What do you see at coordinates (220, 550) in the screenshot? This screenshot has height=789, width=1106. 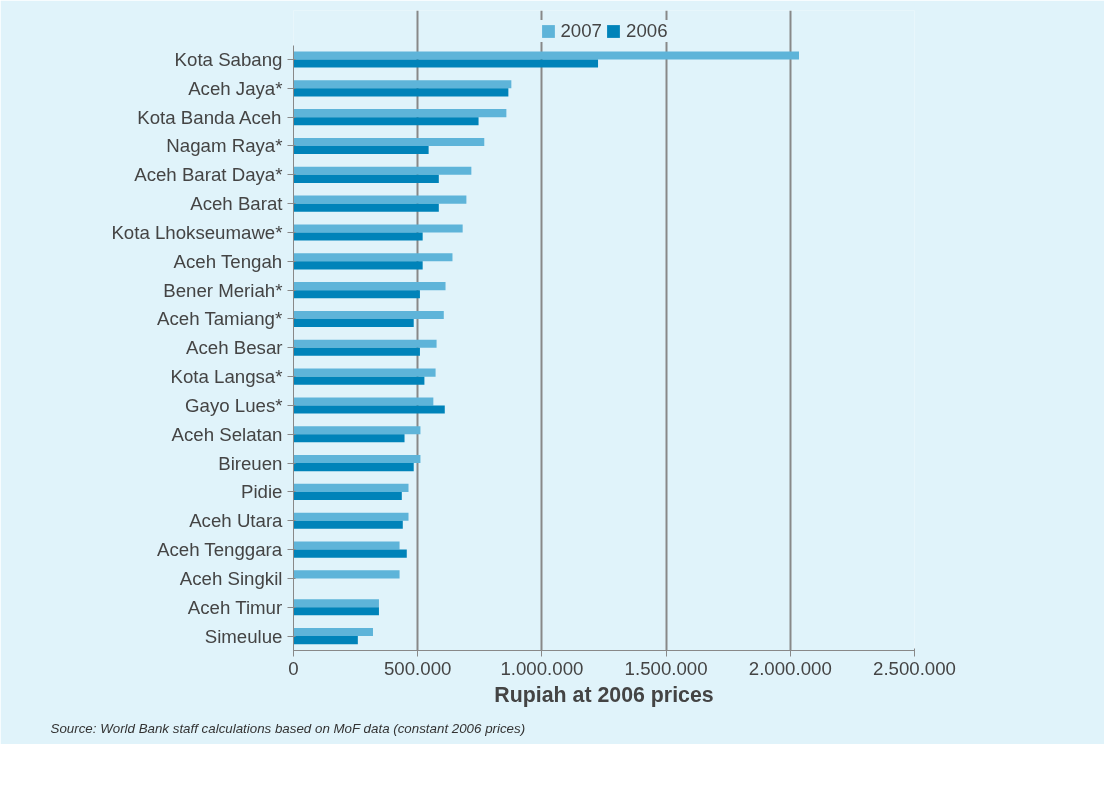 I see `y-tick-label: Aceh Tenggara` at bounding box center [220, 550].